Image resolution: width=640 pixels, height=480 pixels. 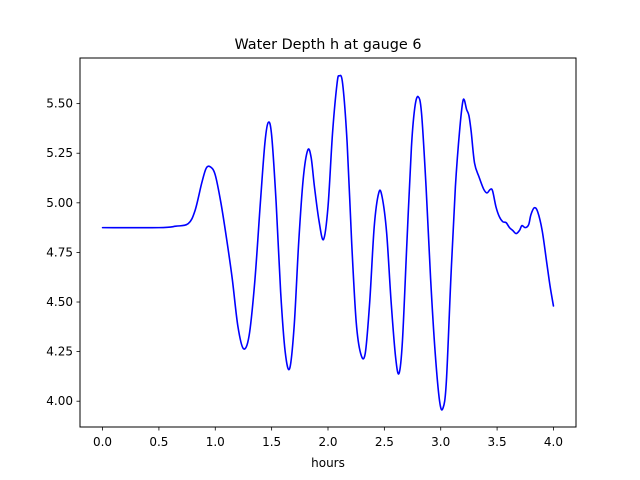 I want to click on x-tick-label: 1.5, so click(x=271, y=442).